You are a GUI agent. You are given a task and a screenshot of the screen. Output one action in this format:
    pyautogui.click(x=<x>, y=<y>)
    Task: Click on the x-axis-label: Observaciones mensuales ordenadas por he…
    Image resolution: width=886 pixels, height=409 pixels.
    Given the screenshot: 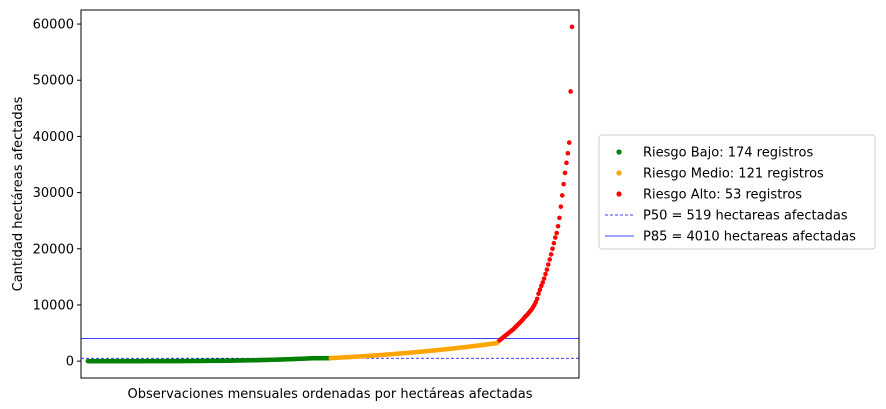 What is the action you would take?
    pyautogui.click(x=330, y=394)
    